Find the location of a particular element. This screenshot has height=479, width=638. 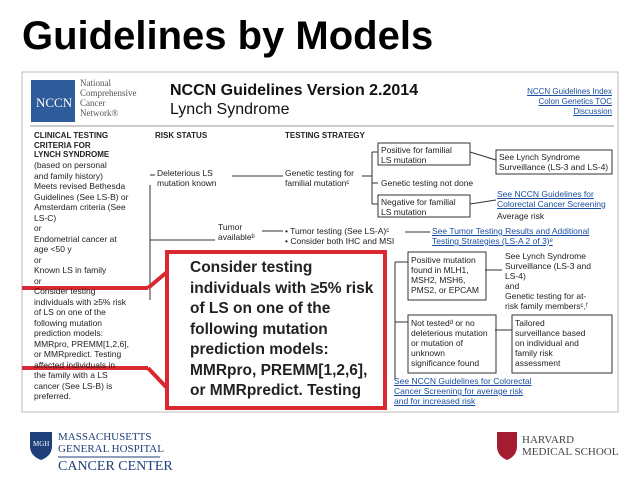

nccn-org: Comprehensive is located at coordinates (108, 93).